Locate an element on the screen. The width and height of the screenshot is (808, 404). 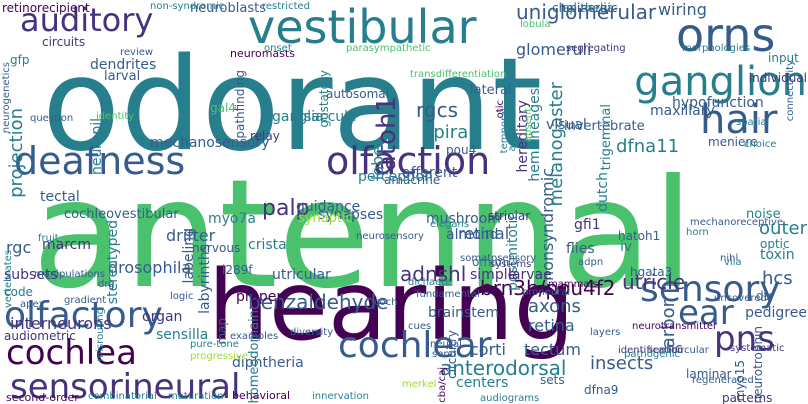
cloud-word: trigeminal is located at coordinates (606, 137).